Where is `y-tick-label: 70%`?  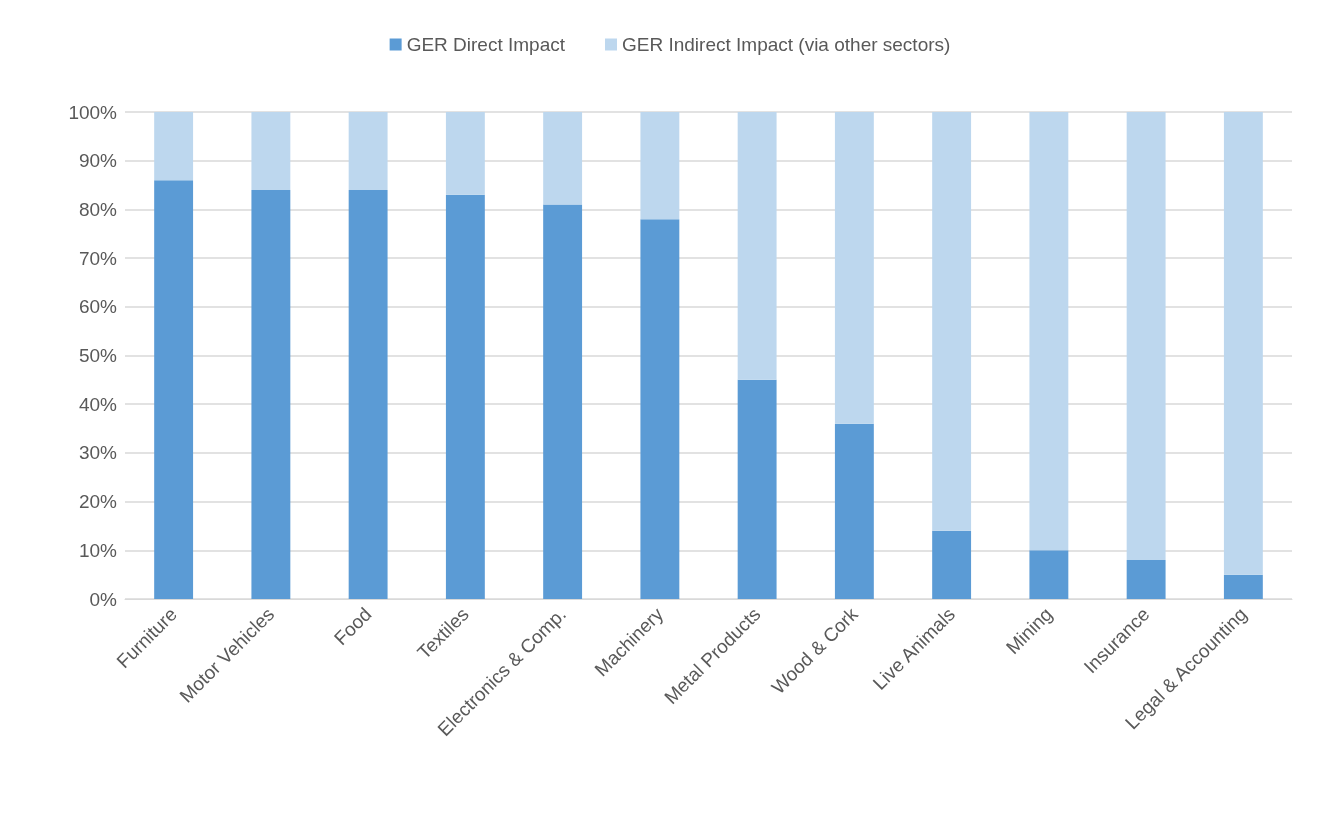 y-tick-label: 70% is located at coordinates (98, 258).